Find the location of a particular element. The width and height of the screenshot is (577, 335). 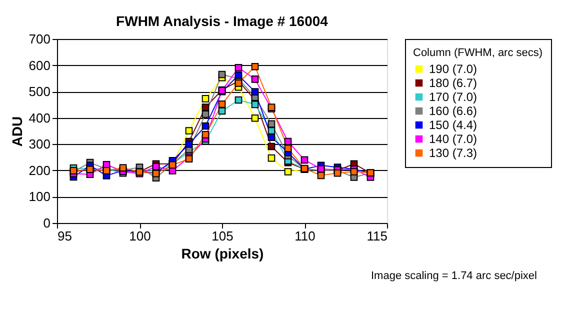

y-tick-label: 200 is located at coordinates (39, 170).